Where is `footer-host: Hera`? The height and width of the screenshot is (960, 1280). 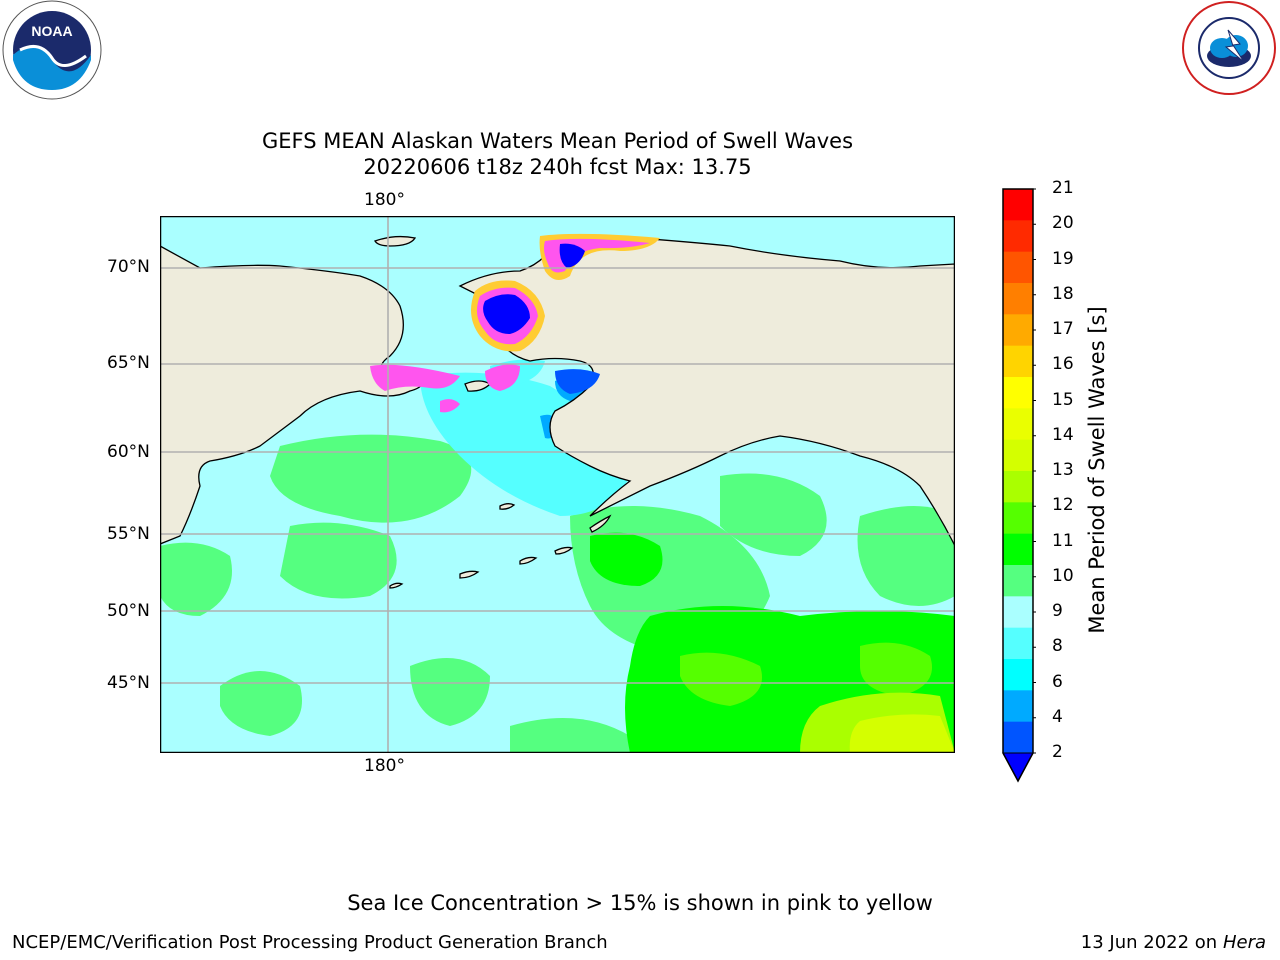
footer-host: Hera is located at coordinates (1244, 942).